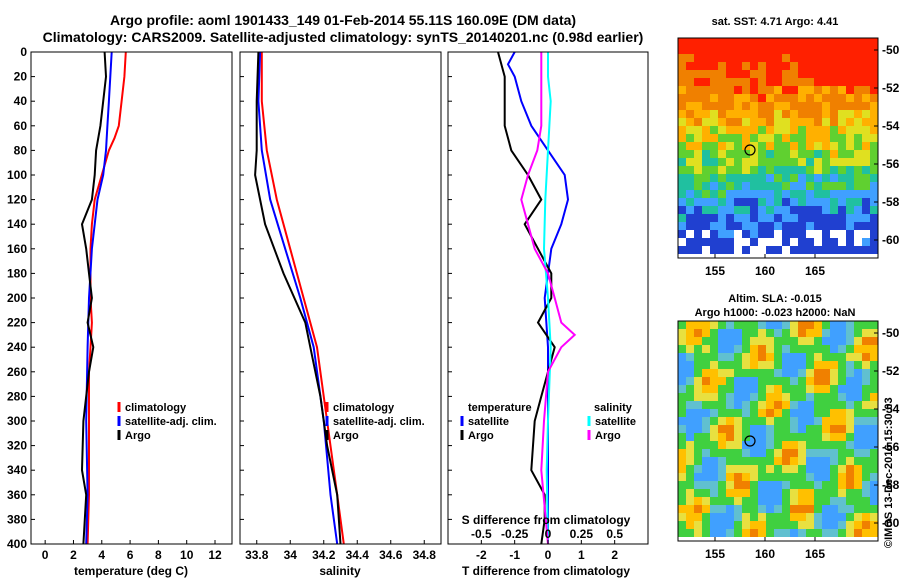 This screenshot has width=900, height=580. What do you see at coordinates (778, 148) in the screenshot?
I see `sst-map-frame` at bounding box center [778, 148].